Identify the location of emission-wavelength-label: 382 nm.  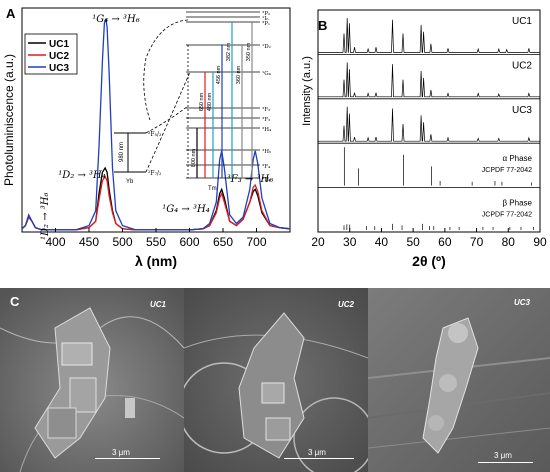
(229, 51).